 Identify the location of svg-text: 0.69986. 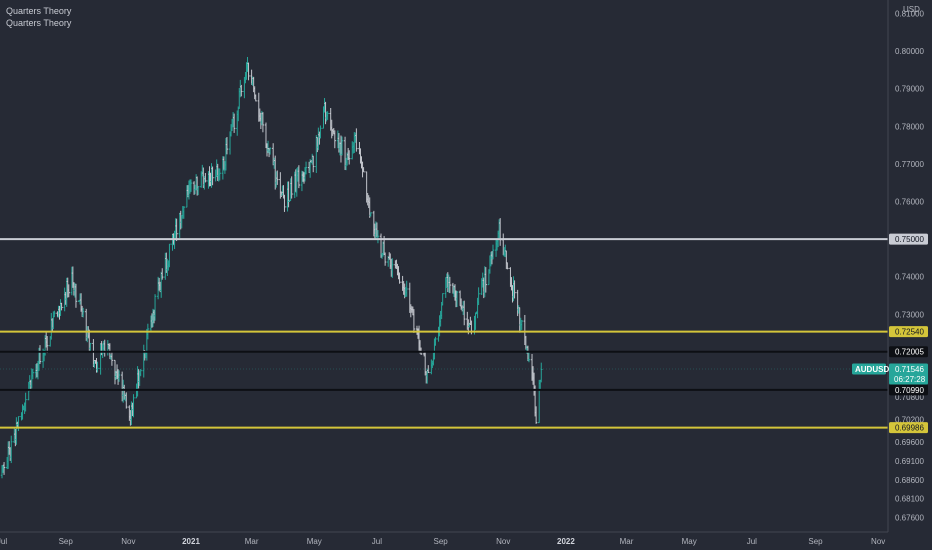
(909, 428).